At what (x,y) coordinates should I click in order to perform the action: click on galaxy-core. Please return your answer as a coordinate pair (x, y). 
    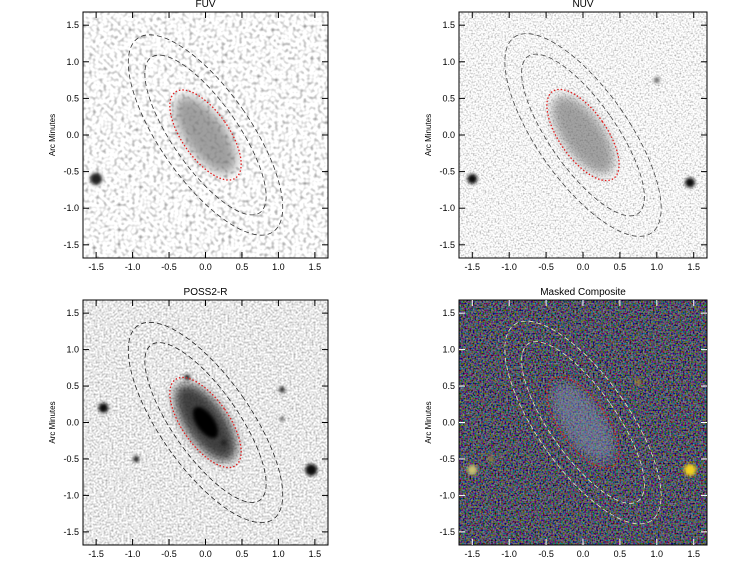
    Looking at the image, I should click on (205, 422).